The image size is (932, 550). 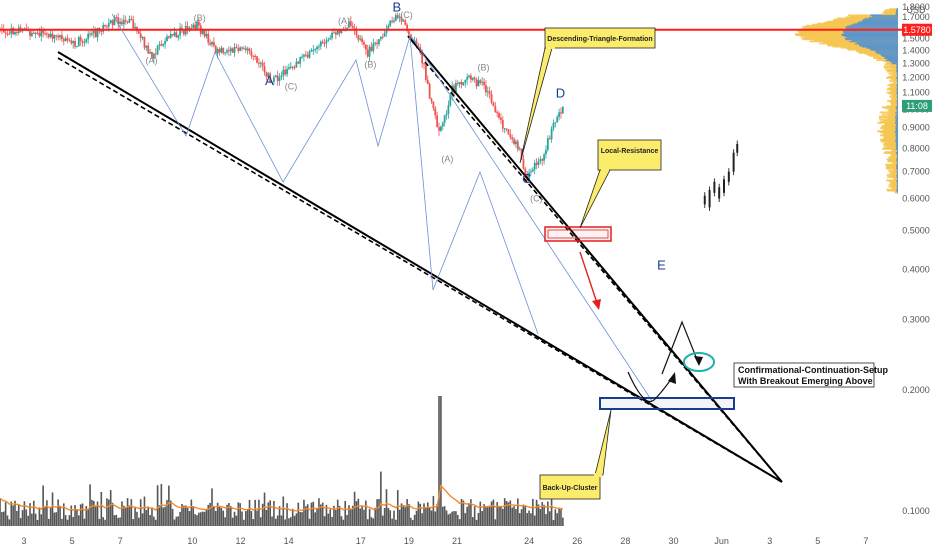 I want to click on time-axis: 3 5 7 10 12 14 17 19 21 24 26 28 30 Jun 3 5 7, so click(x=445, y=541).